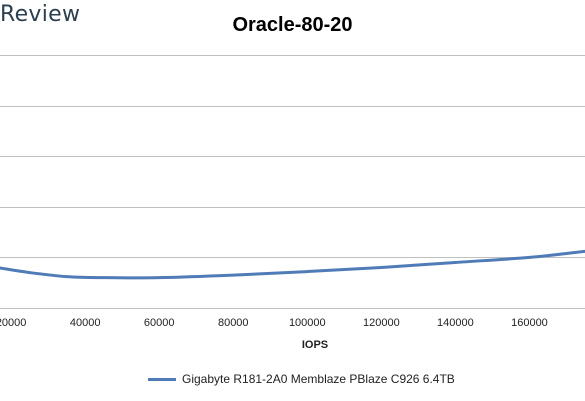 The image size is (585, 401). What do you see at coordinates (381, 323) in the screenshot?
I see `x-tick-label: 120000` at bounding box center [381, 323].